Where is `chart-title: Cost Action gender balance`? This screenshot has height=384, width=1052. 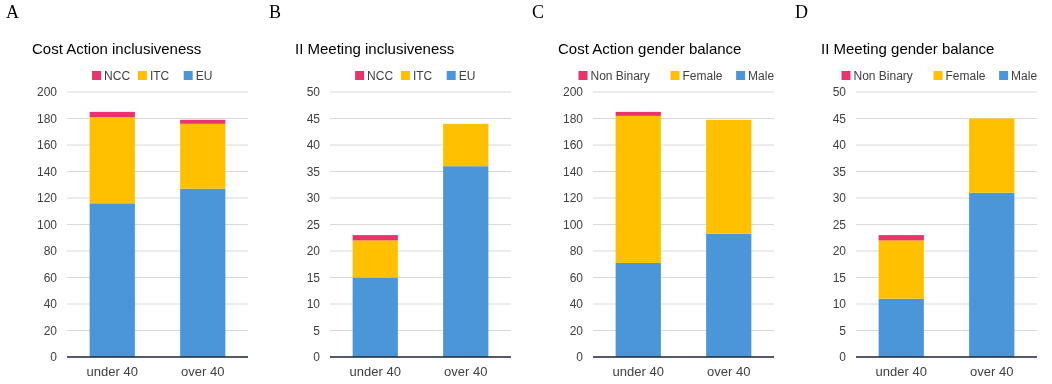 chart-title: Cost Action gender balance is located at coordinates (650, 48).